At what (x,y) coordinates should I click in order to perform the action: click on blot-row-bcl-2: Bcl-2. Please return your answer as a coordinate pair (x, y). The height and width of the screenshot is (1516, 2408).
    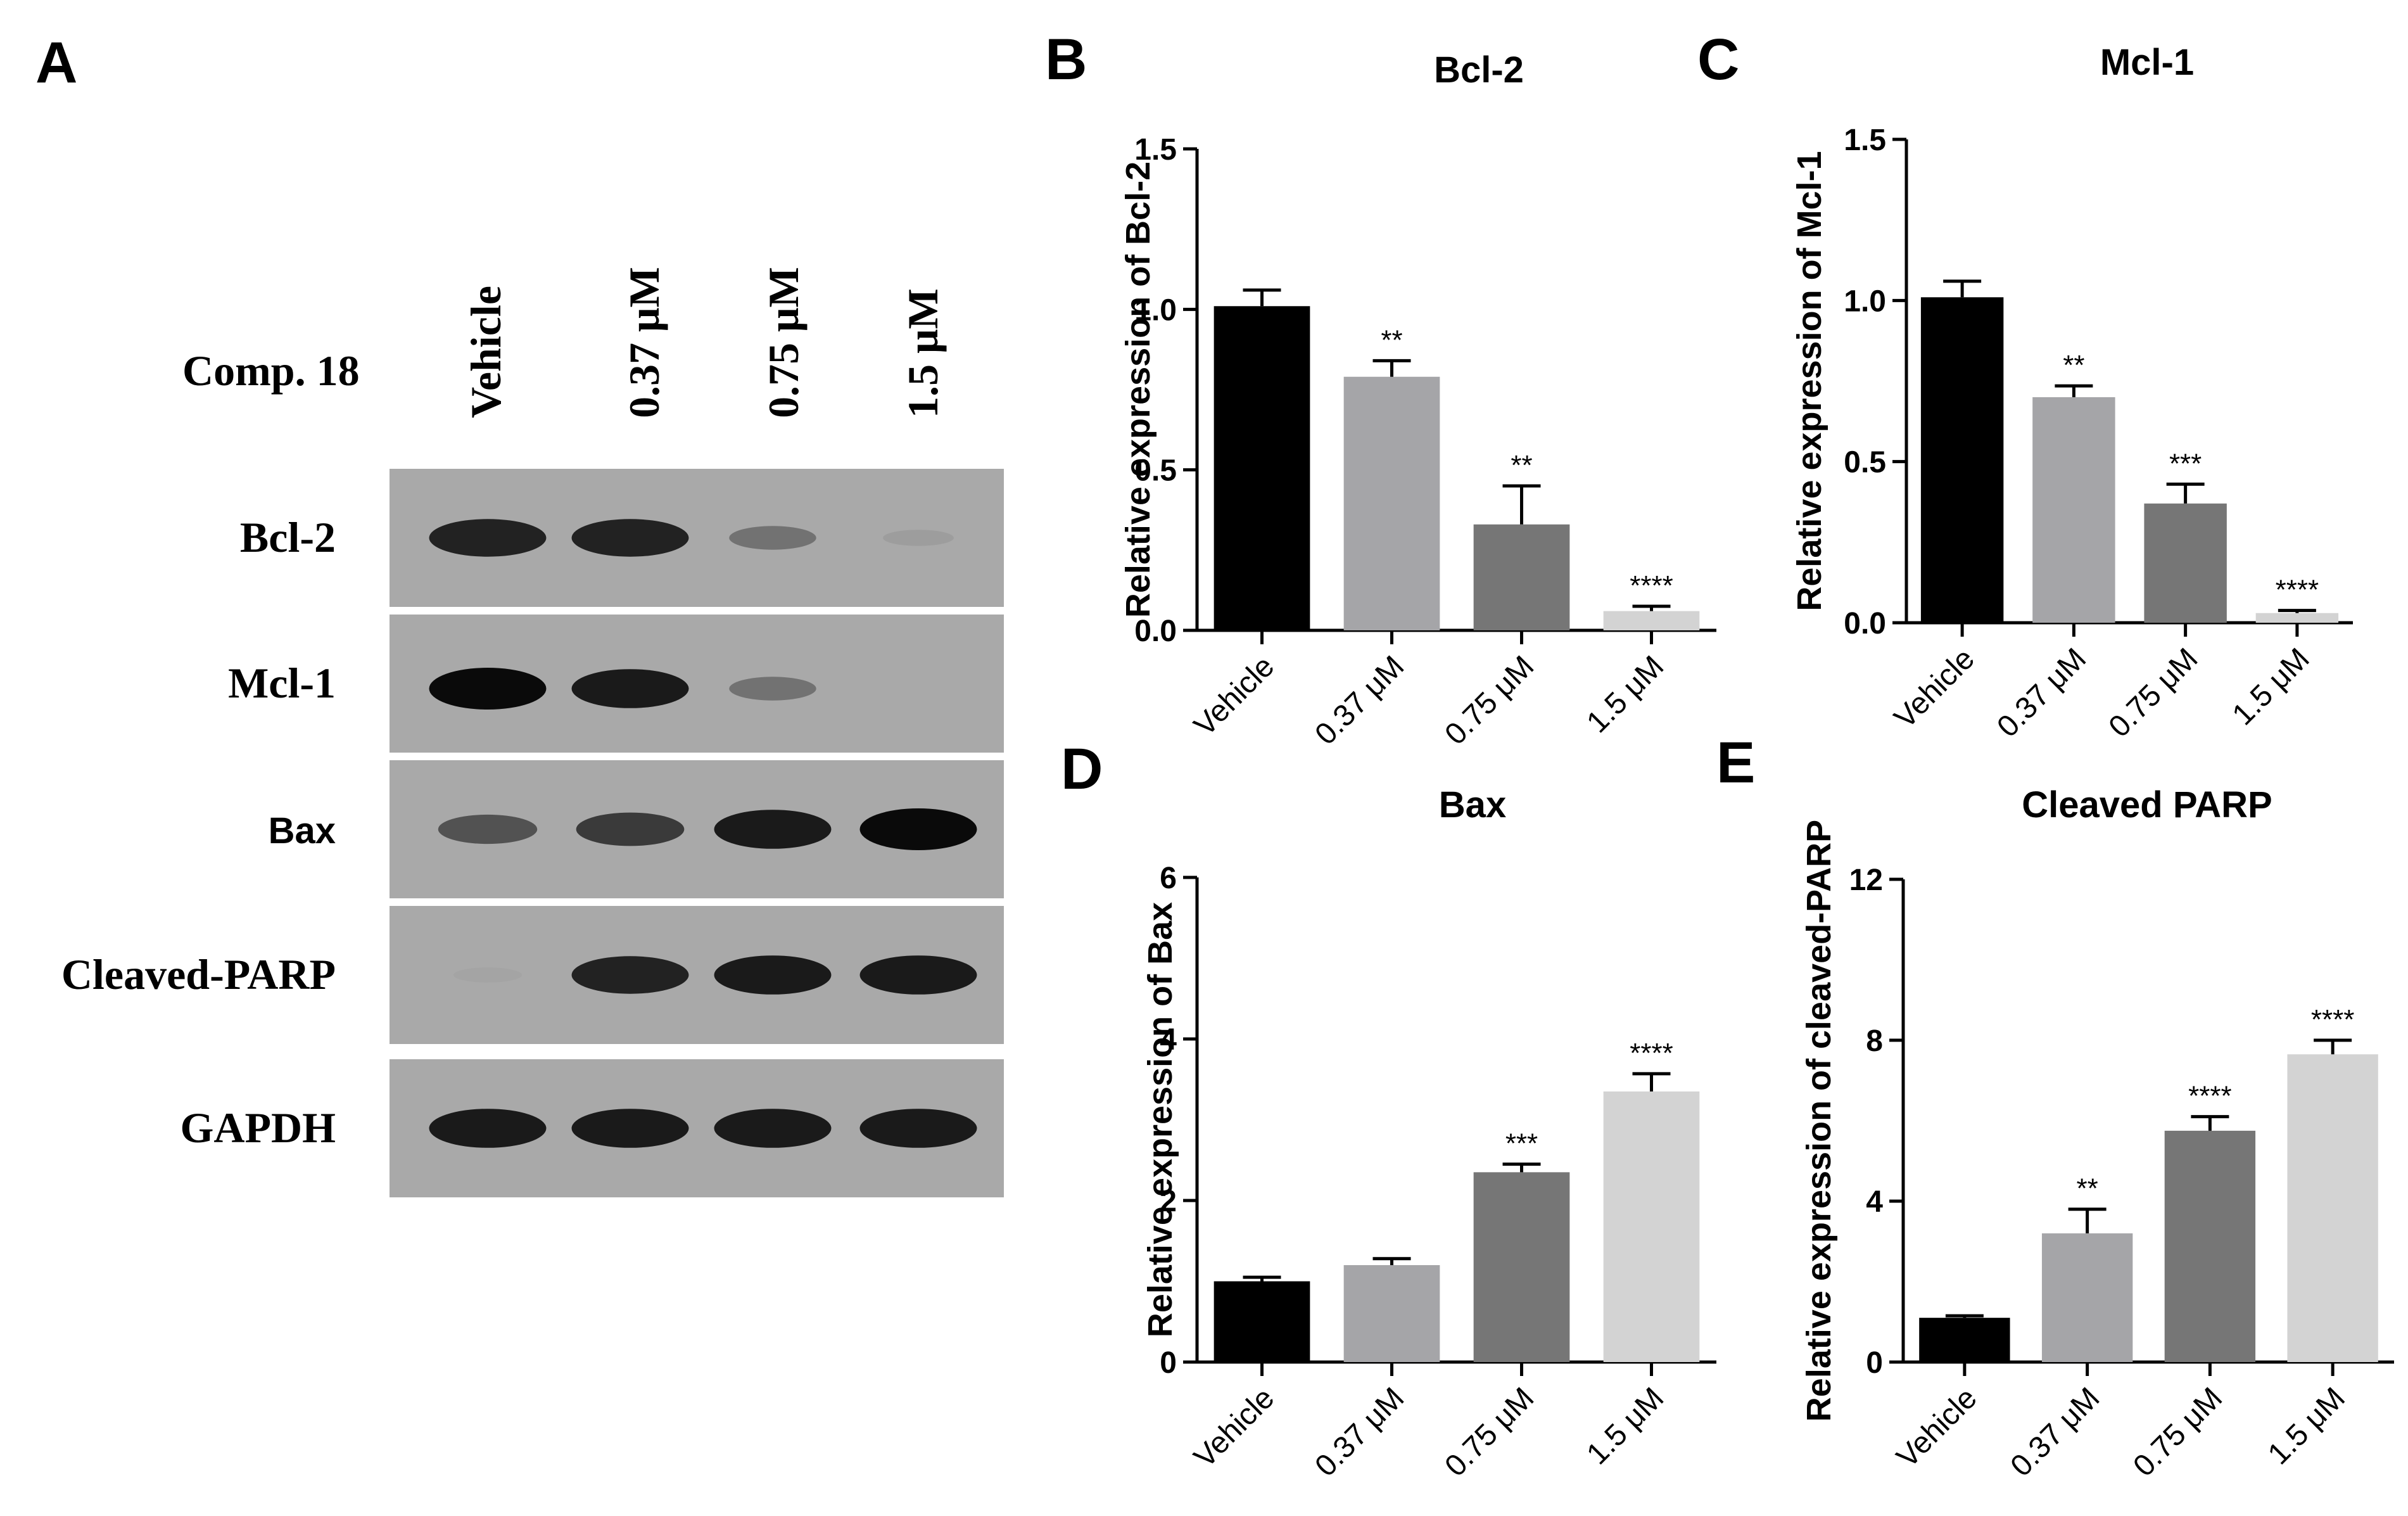
    Looking at the image, I should click on (622, 538).